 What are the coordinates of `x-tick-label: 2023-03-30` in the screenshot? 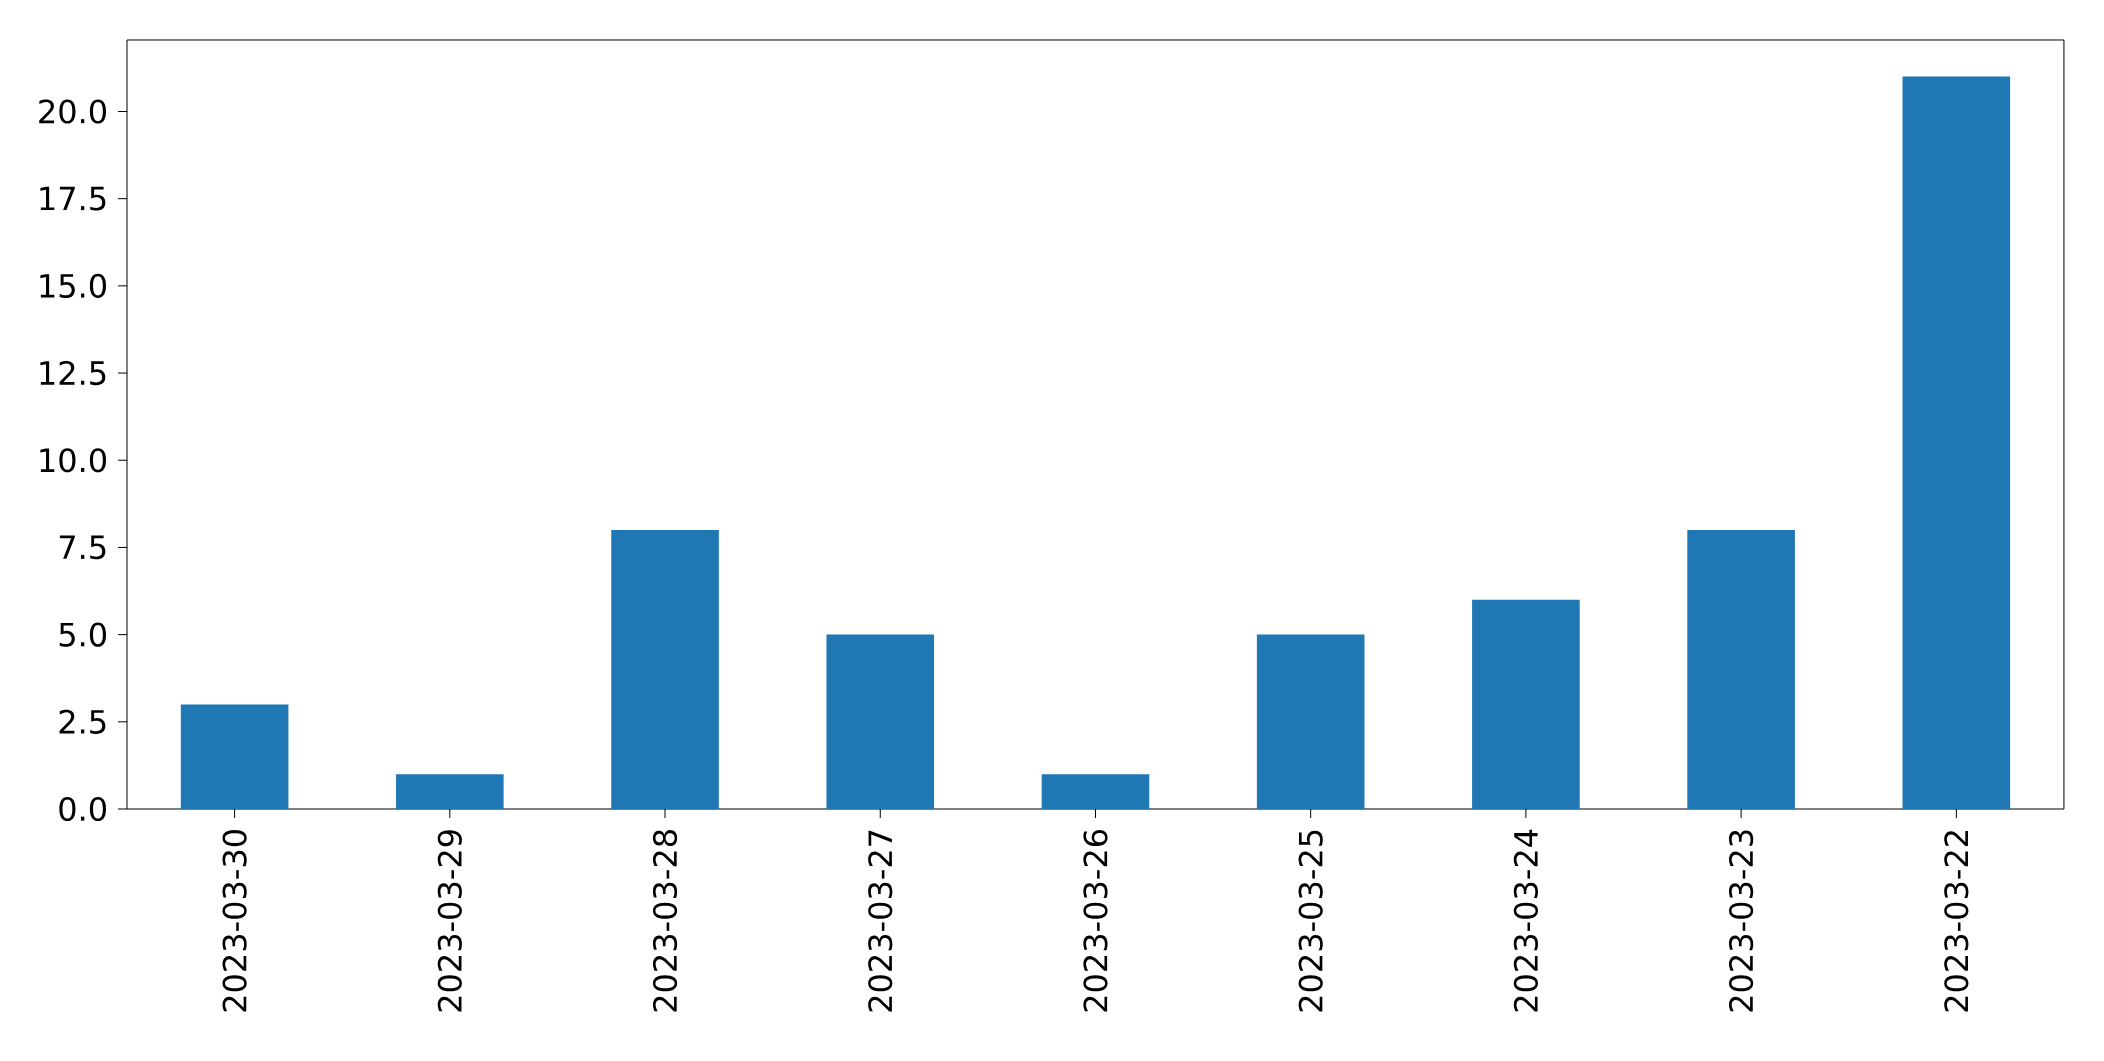 It's located at (234, 921).